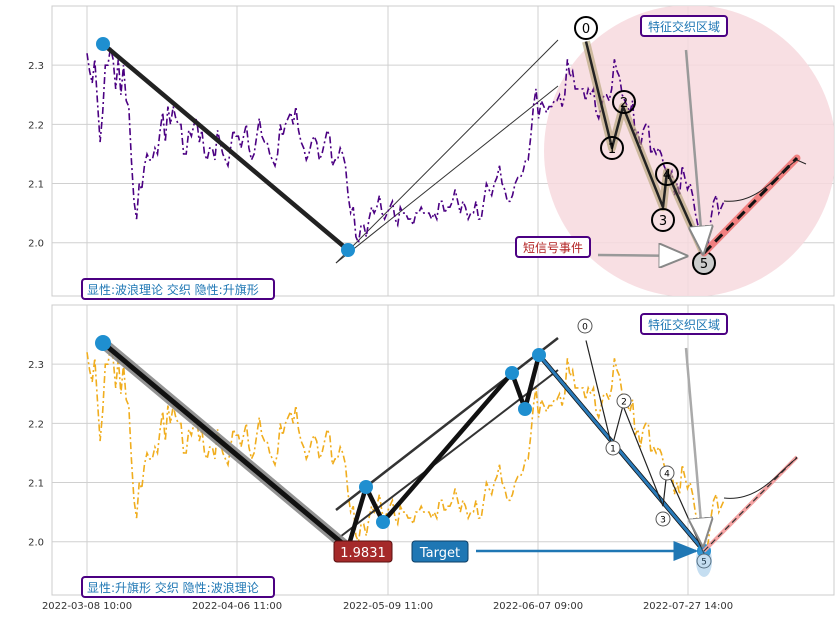 The height and width of the screenshot is (621, 839). I want to click on bottom-channel-upper, so click(447, 424).